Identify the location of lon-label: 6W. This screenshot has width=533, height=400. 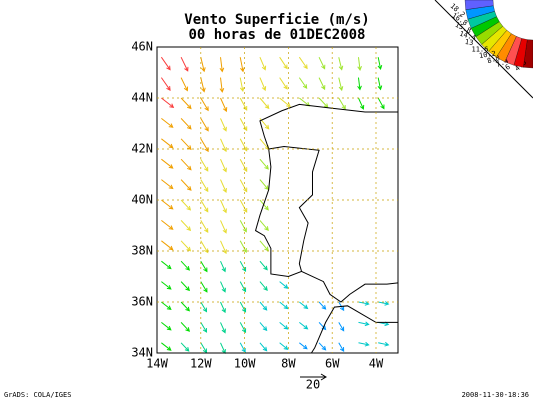
(332, 364).